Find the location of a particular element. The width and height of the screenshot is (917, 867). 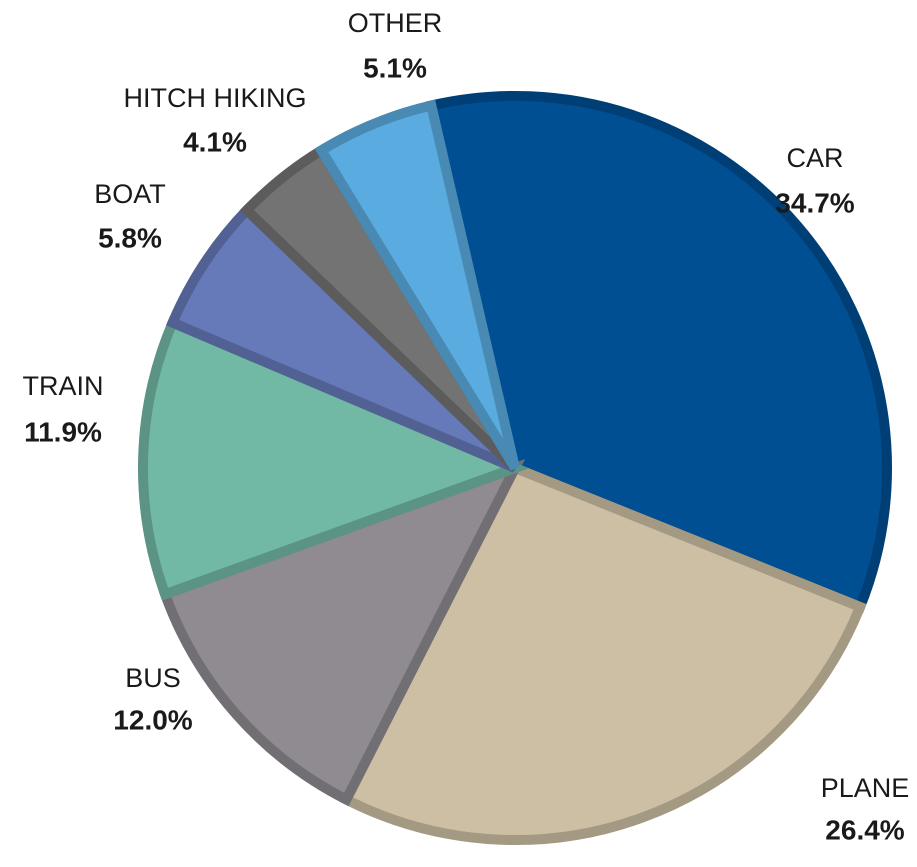

slice-value: 11.9% is located at coordinates (63, 431).